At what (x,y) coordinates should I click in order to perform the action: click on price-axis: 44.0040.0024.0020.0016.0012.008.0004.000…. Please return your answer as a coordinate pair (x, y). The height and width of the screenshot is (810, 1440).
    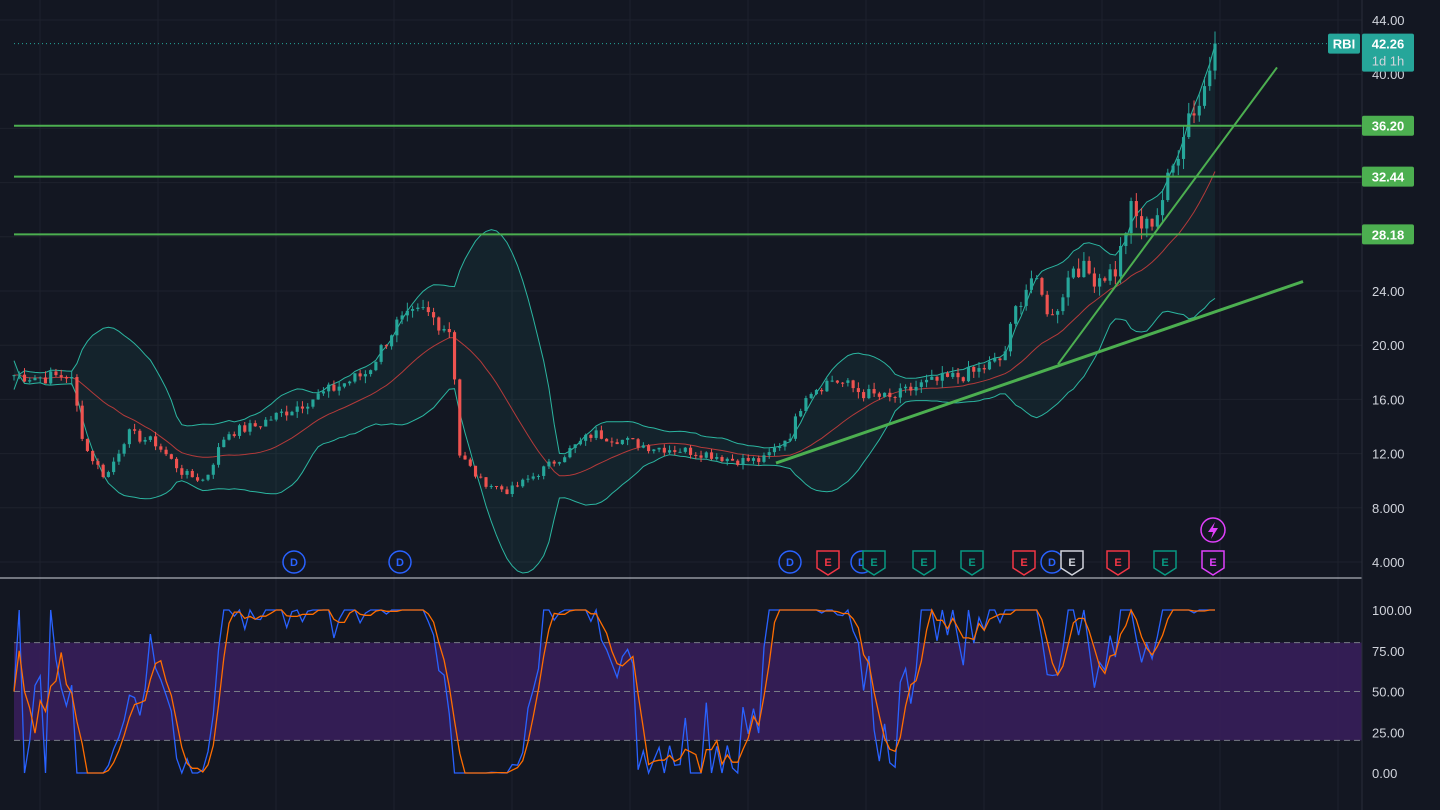
    Looking at the image, I should click on (1392, 397).